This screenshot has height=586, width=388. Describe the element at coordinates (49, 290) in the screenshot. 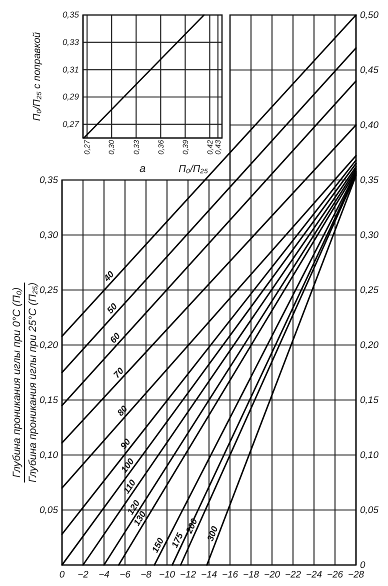

I see `y-tick-label: 0,25` at that location.